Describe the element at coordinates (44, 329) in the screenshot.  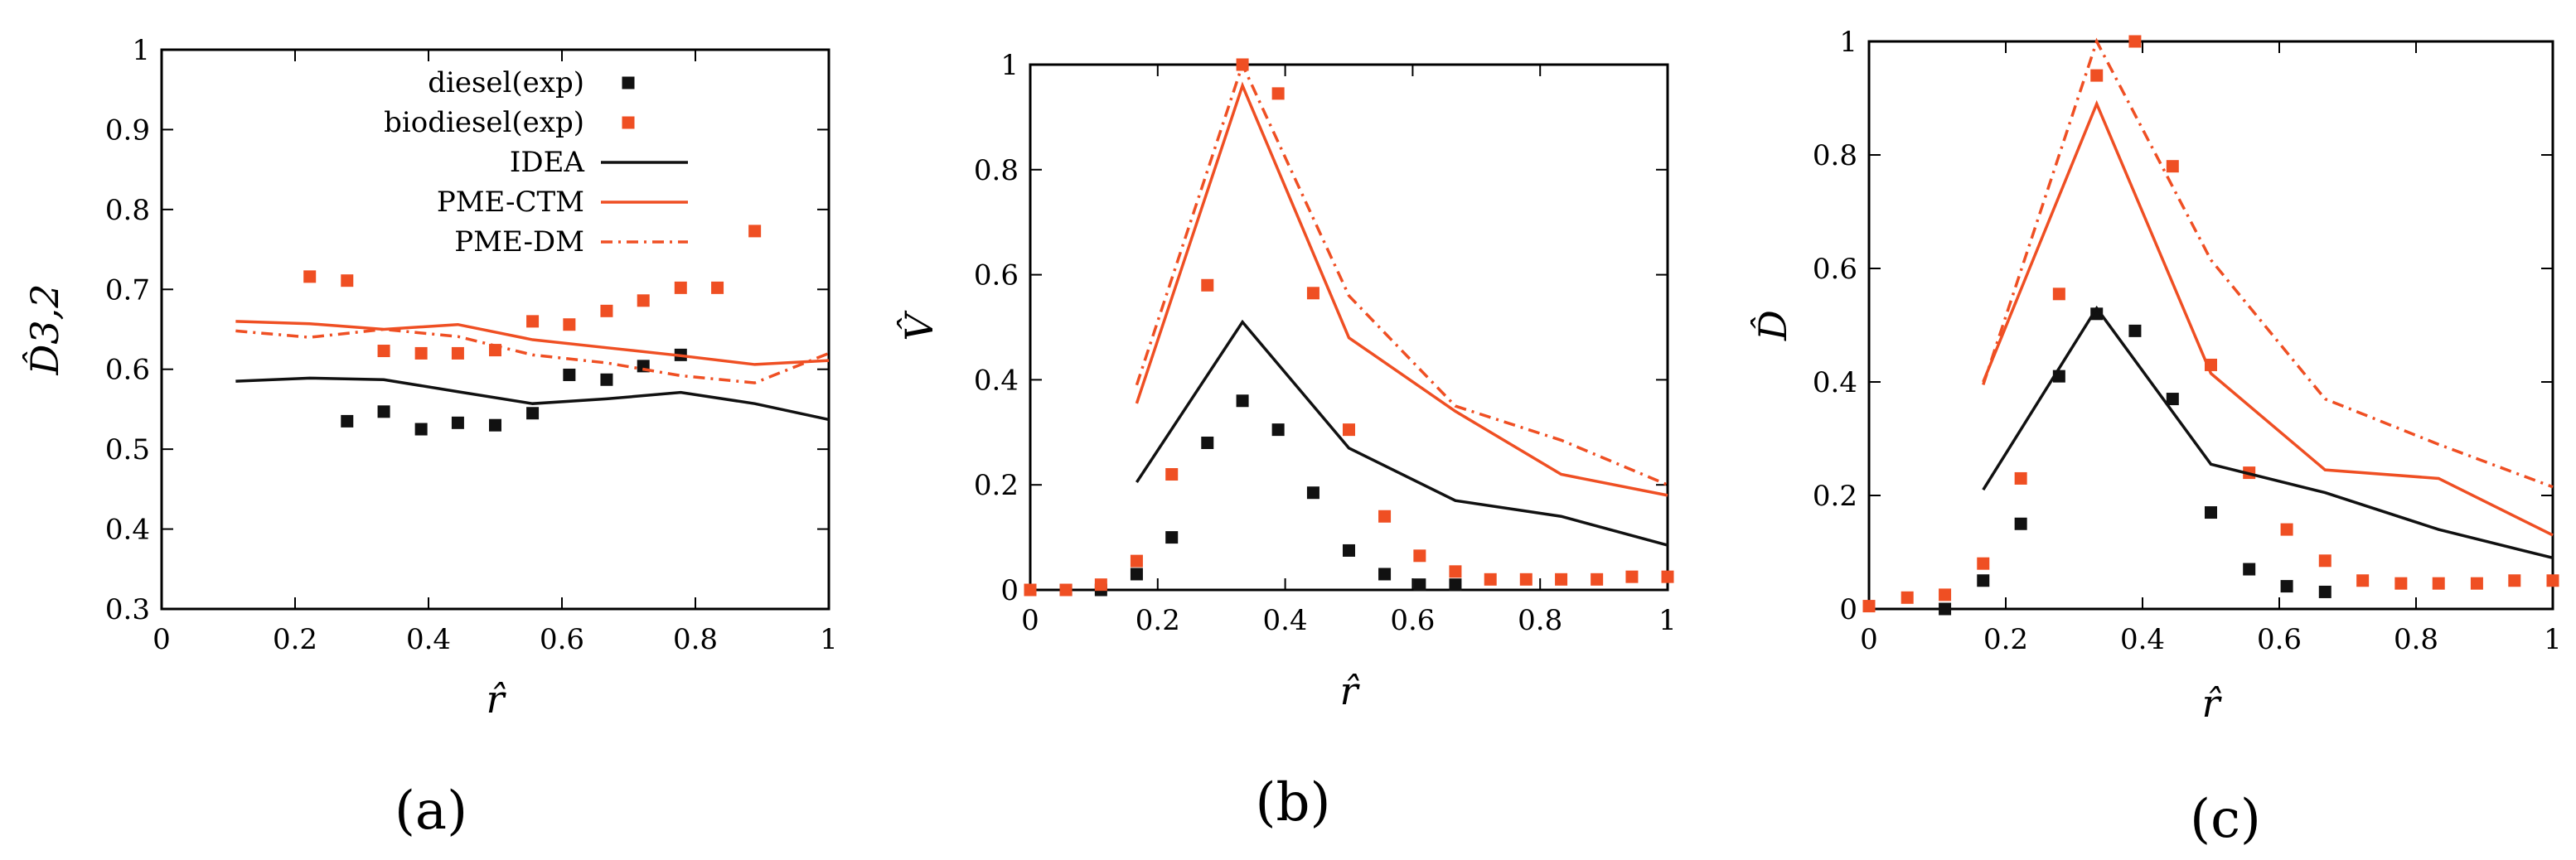
I see `y-axis-label: D̂3,2` at that location.